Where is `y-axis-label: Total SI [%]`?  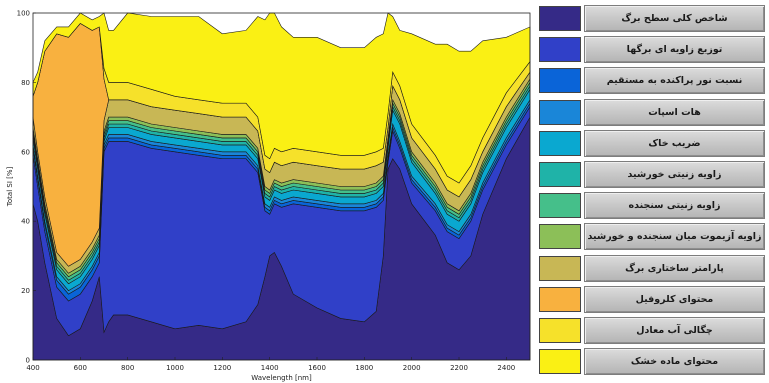
y-axis-label: Total SI [%] is located at coordinates (10, 187).